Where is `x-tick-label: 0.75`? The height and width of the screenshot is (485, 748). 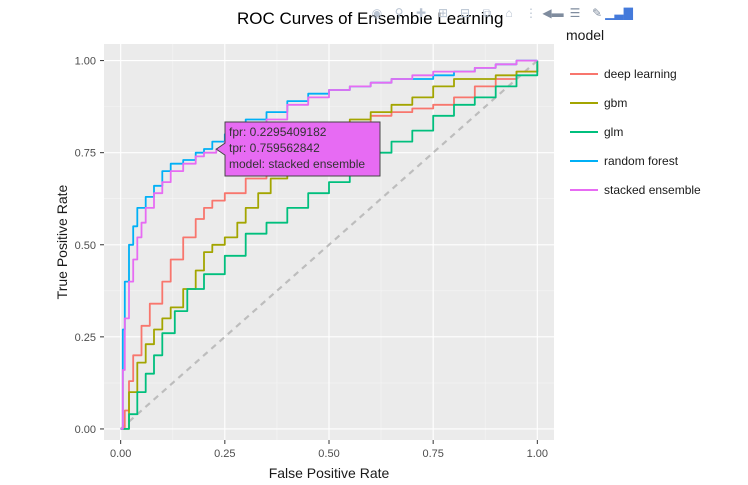
x-tick-label: 0.75 is located at coordinates (432, 454).